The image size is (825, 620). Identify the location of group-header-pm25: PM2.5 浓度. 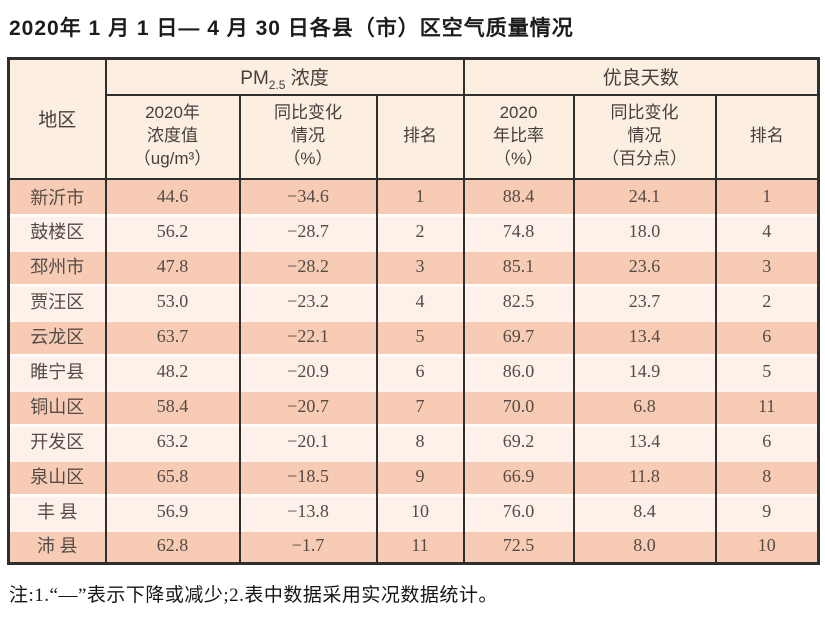
(284, 76).